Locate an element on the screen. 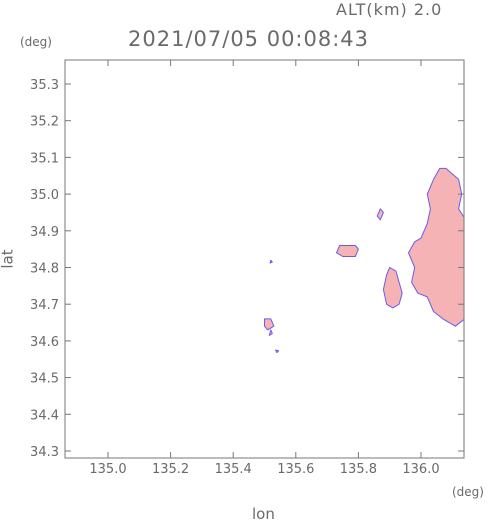 The image size is (491, 523). x-tick-label: 135.2 is located at coordinates (170, 469).